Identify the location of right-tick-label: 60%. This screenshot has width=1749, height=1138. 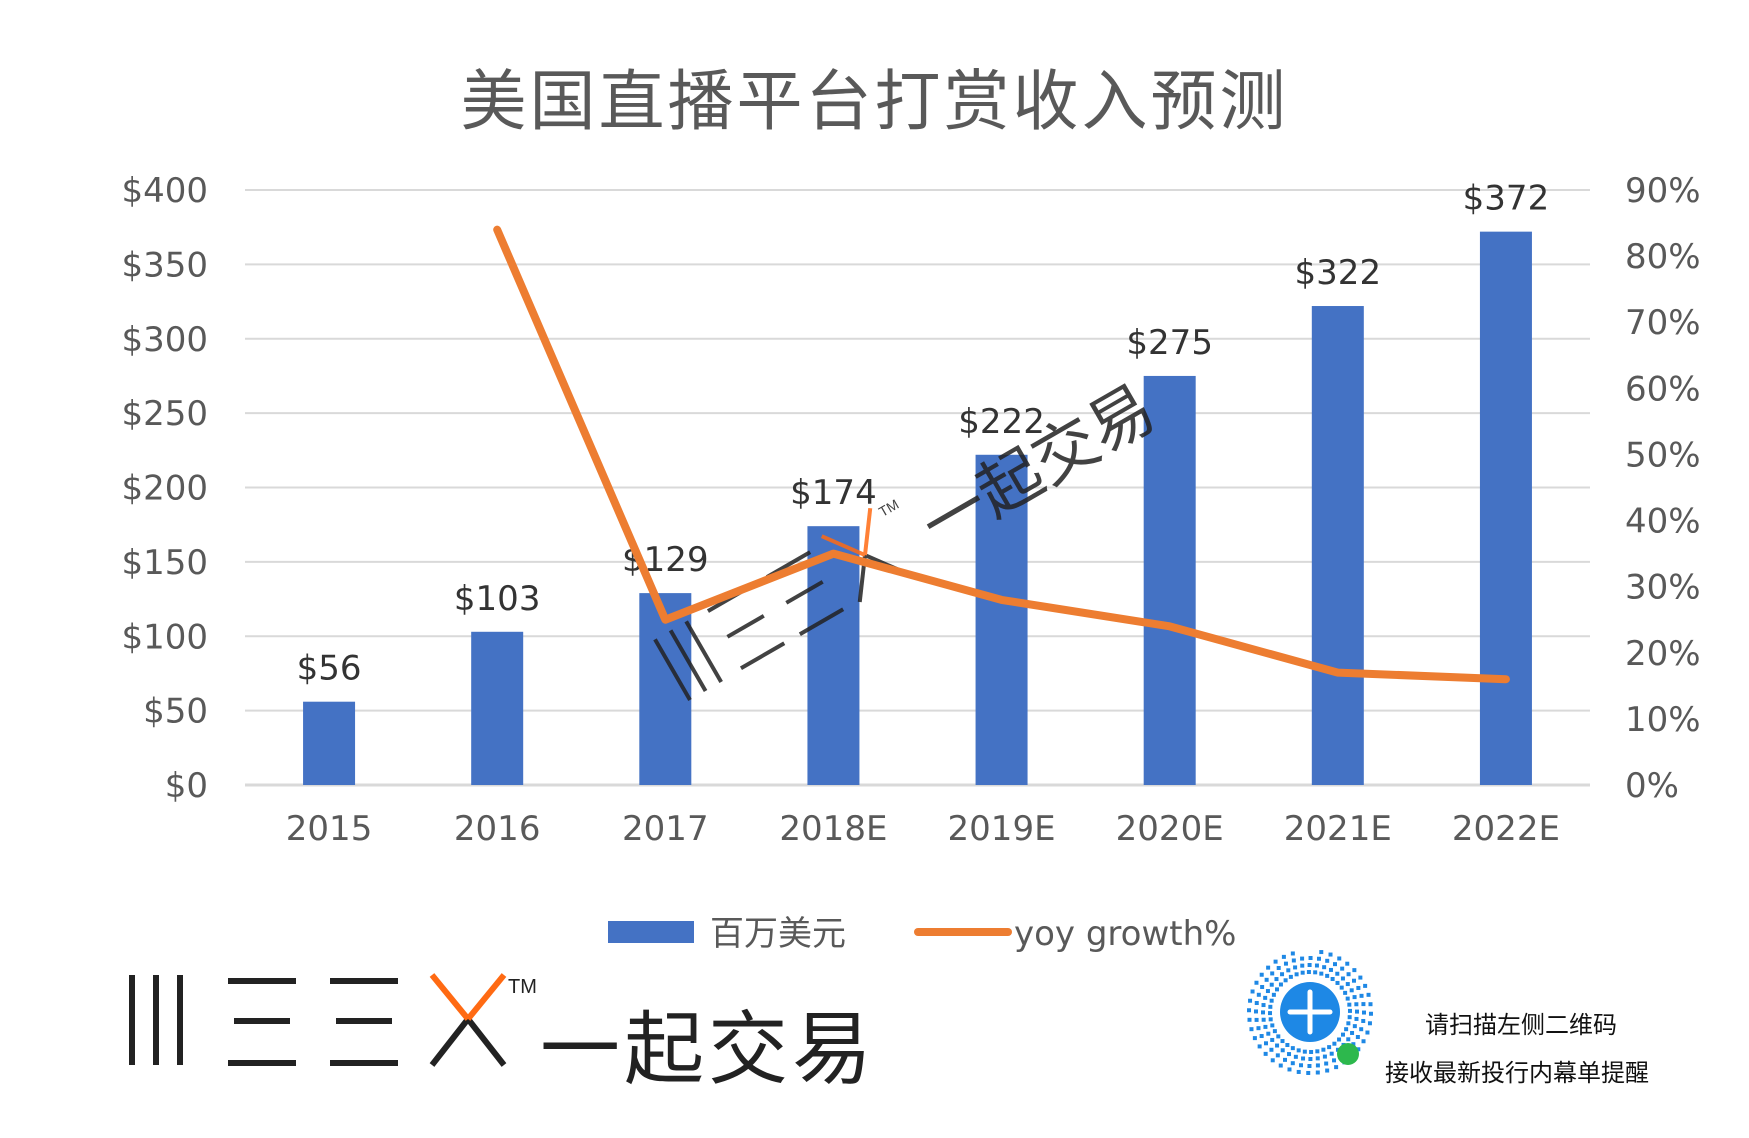
(1663, 389).